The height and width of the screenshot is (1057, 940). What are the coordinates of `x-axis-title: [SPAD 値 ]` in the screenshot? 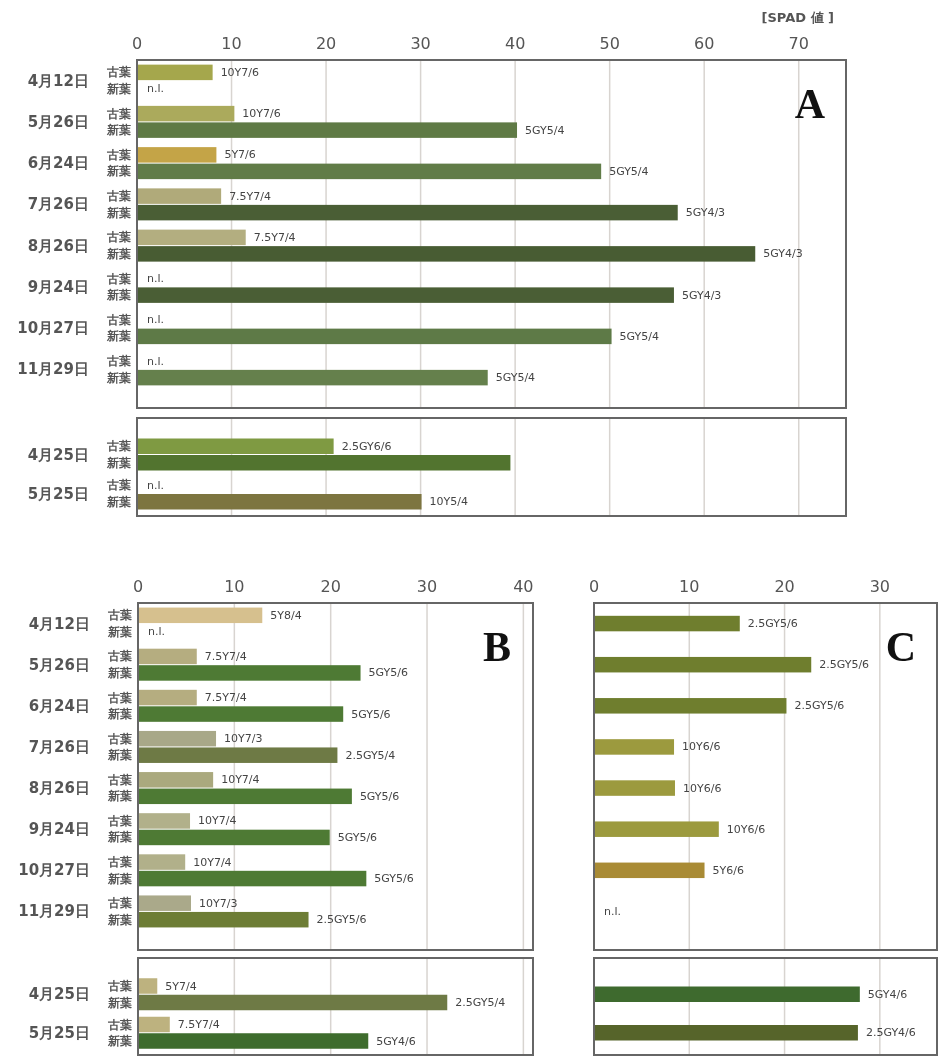 It's located at (797, 17).